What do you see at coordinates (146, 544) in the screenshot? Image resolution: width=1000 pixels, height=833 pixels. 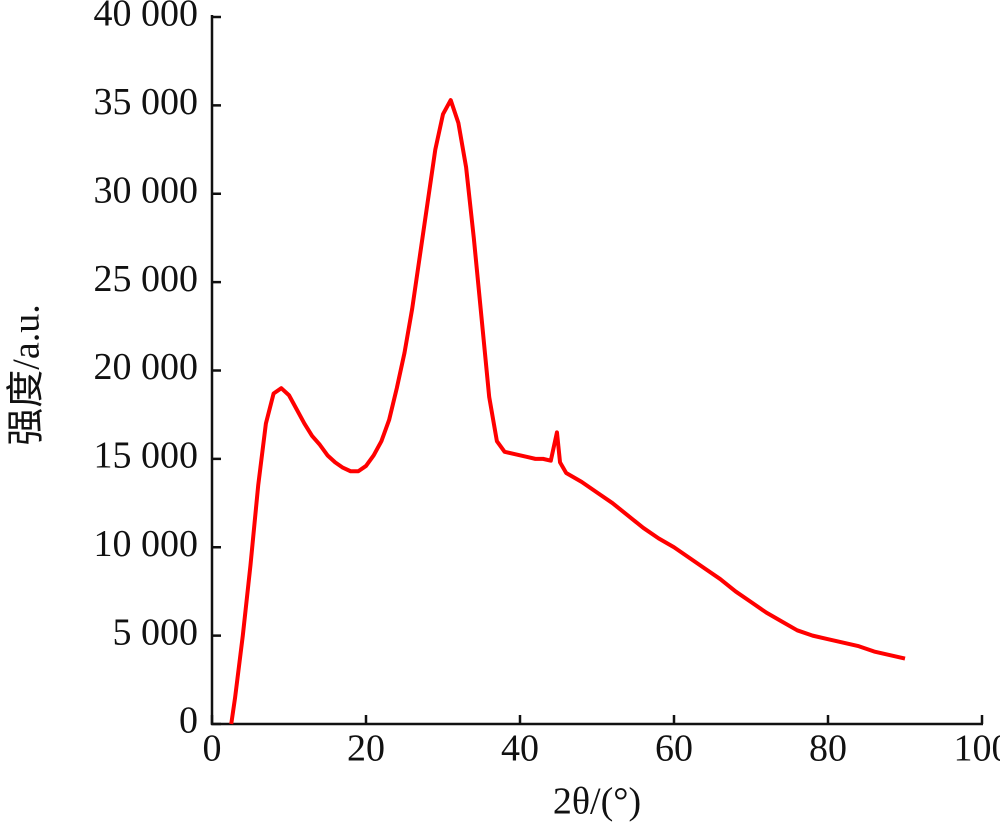 I see `y-tick-label: 10 000` at bounding box center [146, 544].